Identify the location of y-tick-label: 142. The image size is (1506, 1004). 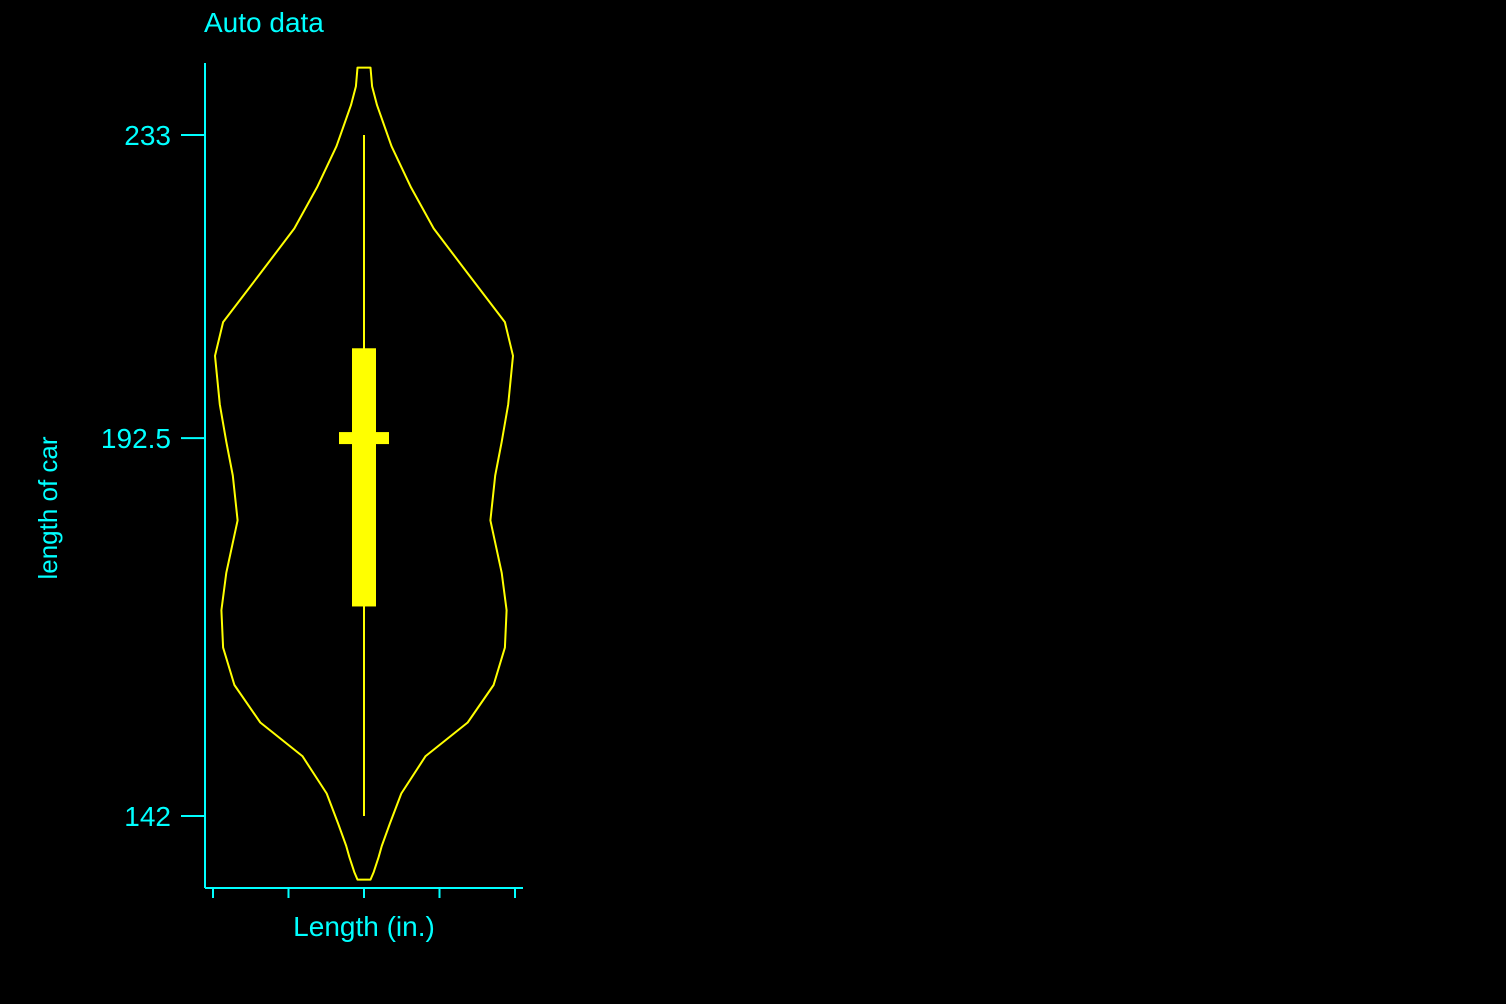
(147, 816).